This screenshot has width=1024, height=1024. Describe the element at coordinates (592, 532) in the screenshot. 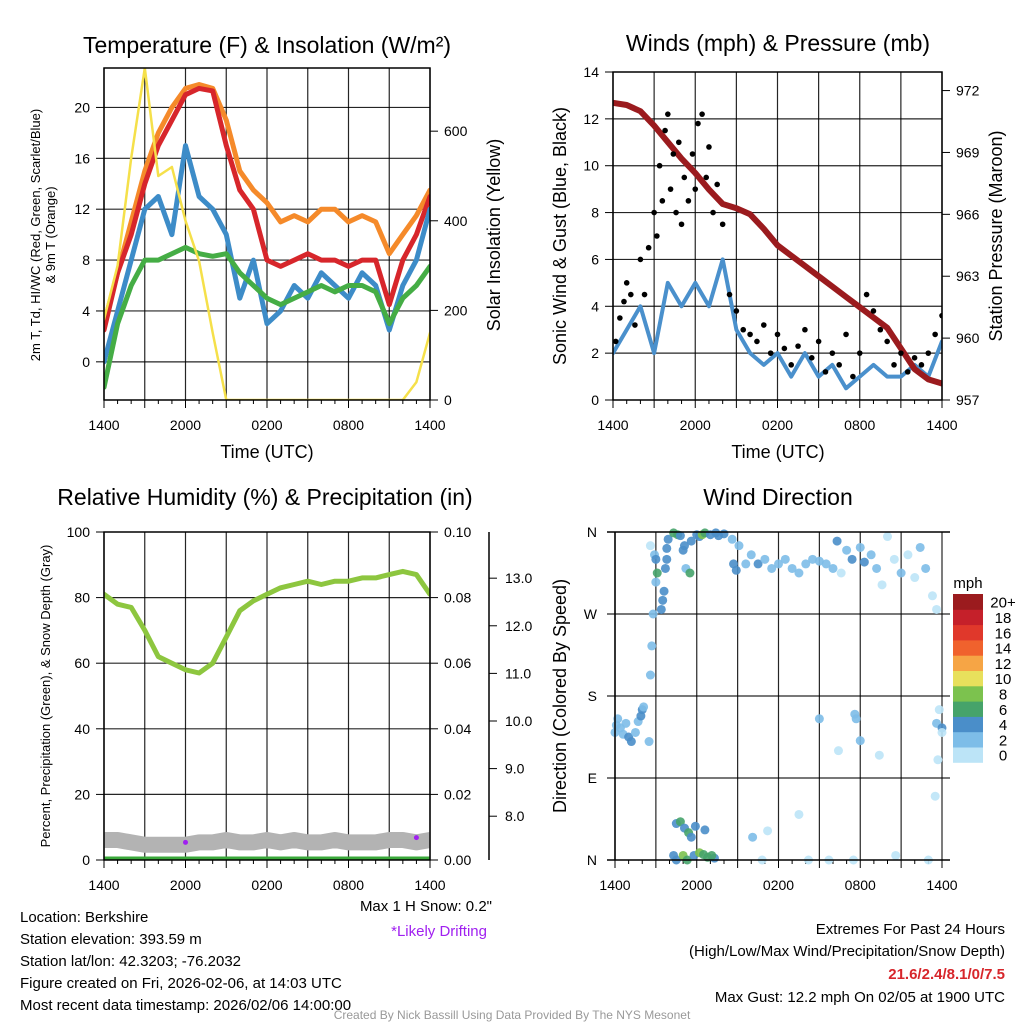

I see `wind-direction-ytick-label: N` at that location.